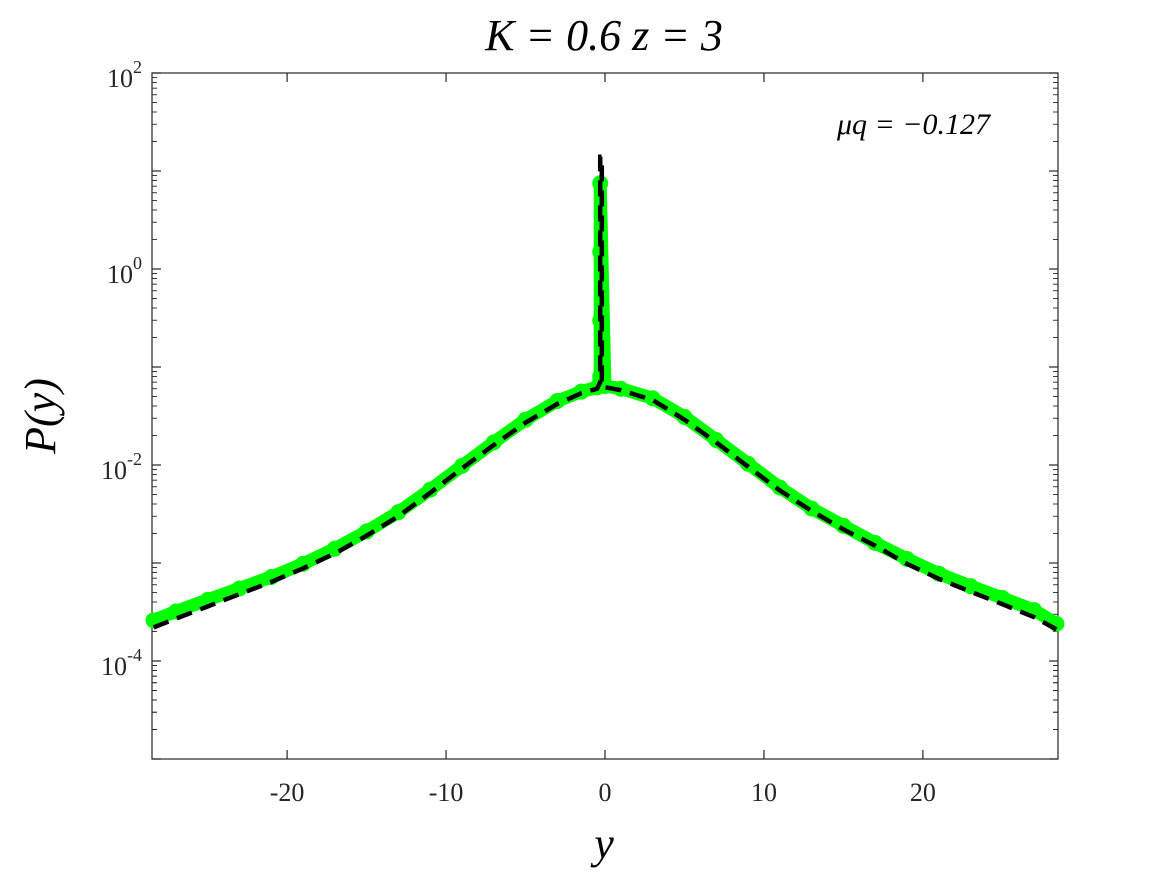  Describe the element at coordinates (121, 369) in the screenshot. I see `y-tick-labels: 10⁻⁴ 10⁻² 10⁰ 10²` at that location.